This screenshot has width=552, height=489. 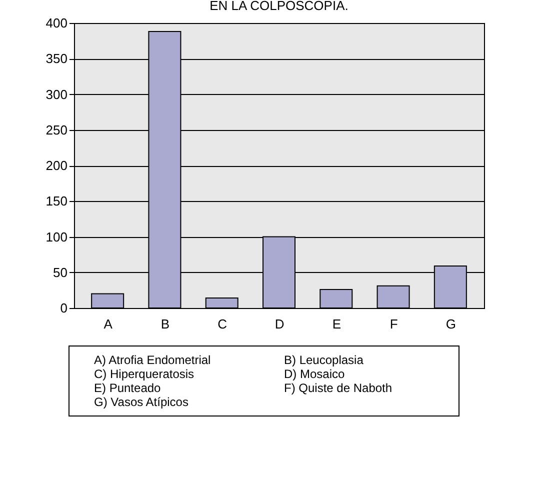 What do you see at coordinates (152, 360) in the screenshot?
I see `text: A) Atrofia Endometrial` at bounding box center [152, 360].